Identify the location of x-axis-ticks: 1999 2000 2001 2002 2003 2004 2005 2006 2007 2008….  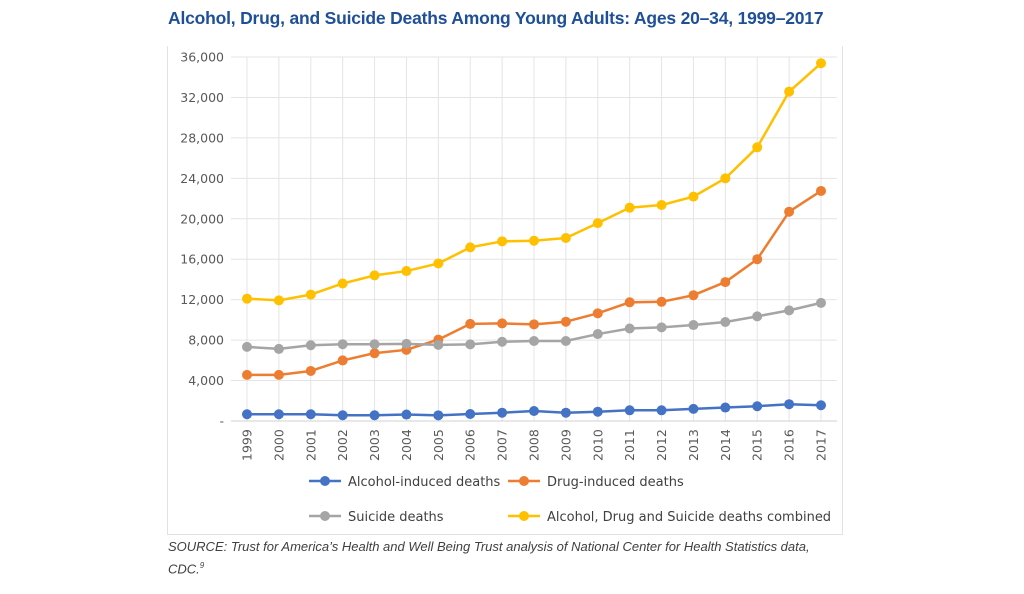
(534, 445).